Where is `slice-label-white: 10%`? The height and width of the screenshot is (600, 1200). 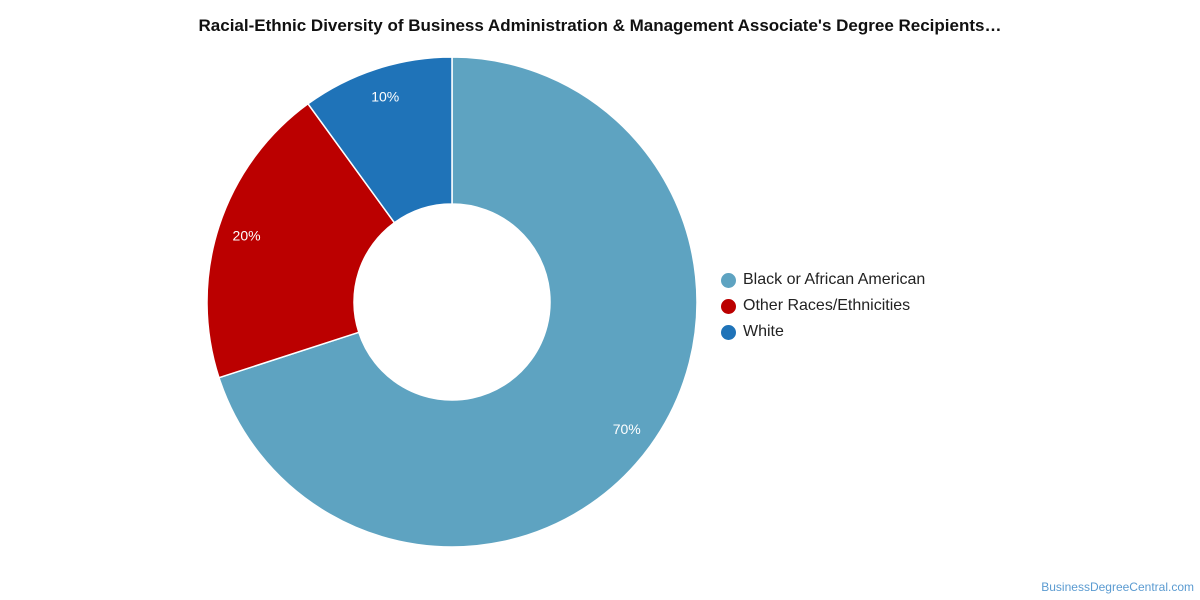
slice-label-white: 10% is located at coordinates (385, 97).